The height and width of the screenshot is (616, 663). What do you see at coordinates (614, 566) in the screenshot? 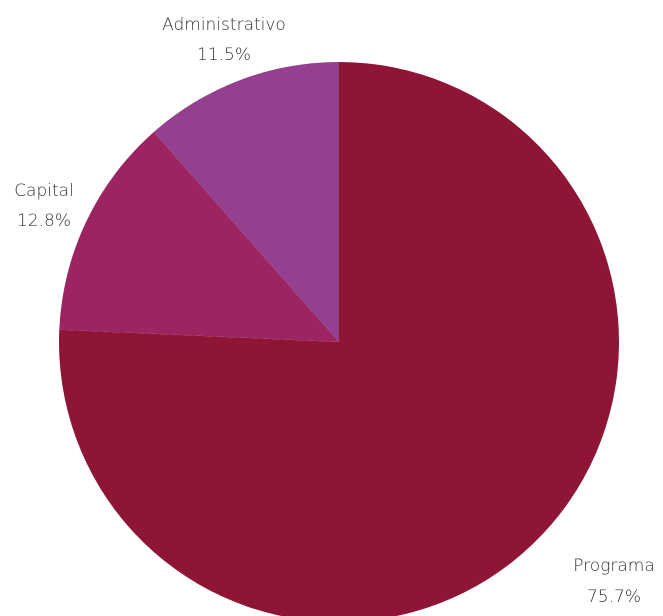
I see `slice-label-programa: Programa` at bounding box center [614, 566].